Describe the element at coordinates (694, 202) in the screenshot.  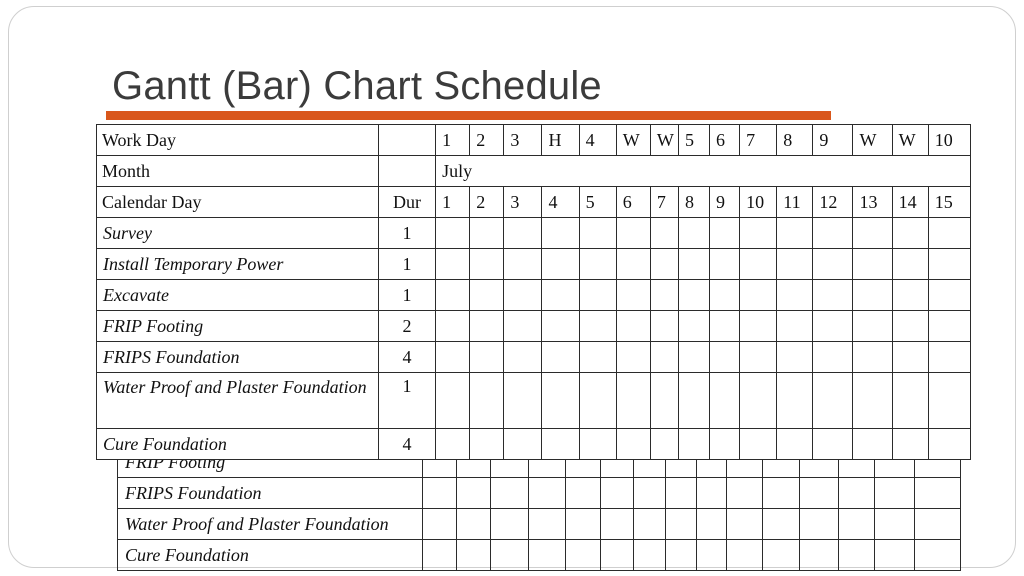
I see `calendar-day-cell: 8` at that location.